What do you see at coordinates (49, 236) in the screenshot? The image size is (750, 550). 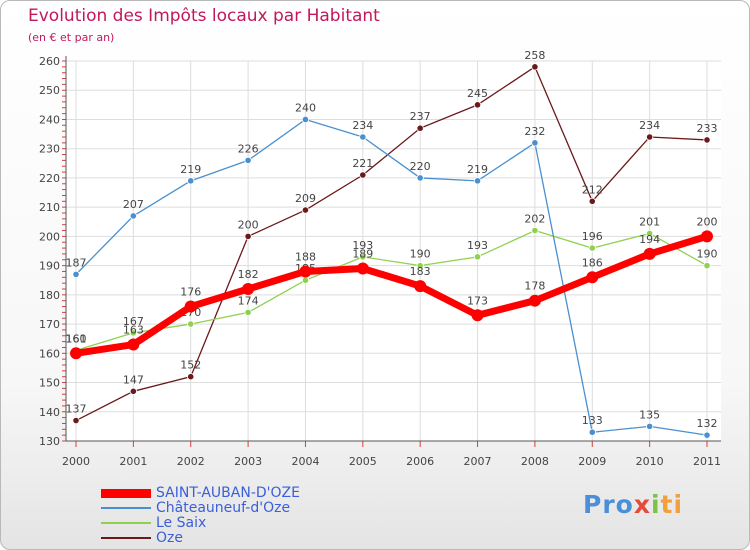 I see `y-tick-label: 200` at bounding box center [49, 236].